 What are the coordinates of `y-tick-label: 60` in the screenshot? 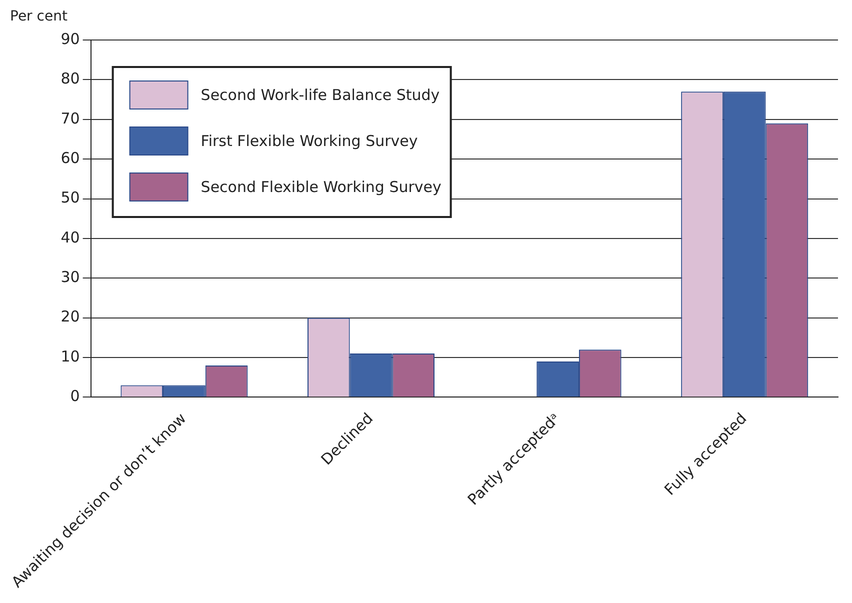 It's located at (70, 157).